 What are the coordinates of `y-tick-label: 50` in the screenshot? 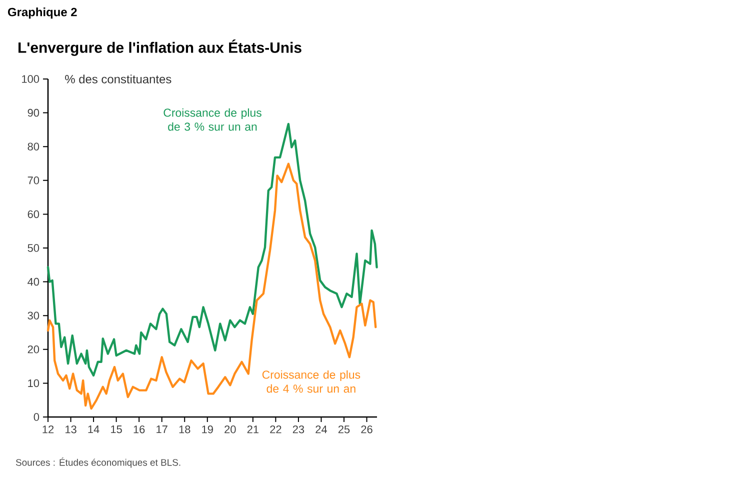 It's located at (34, 248).